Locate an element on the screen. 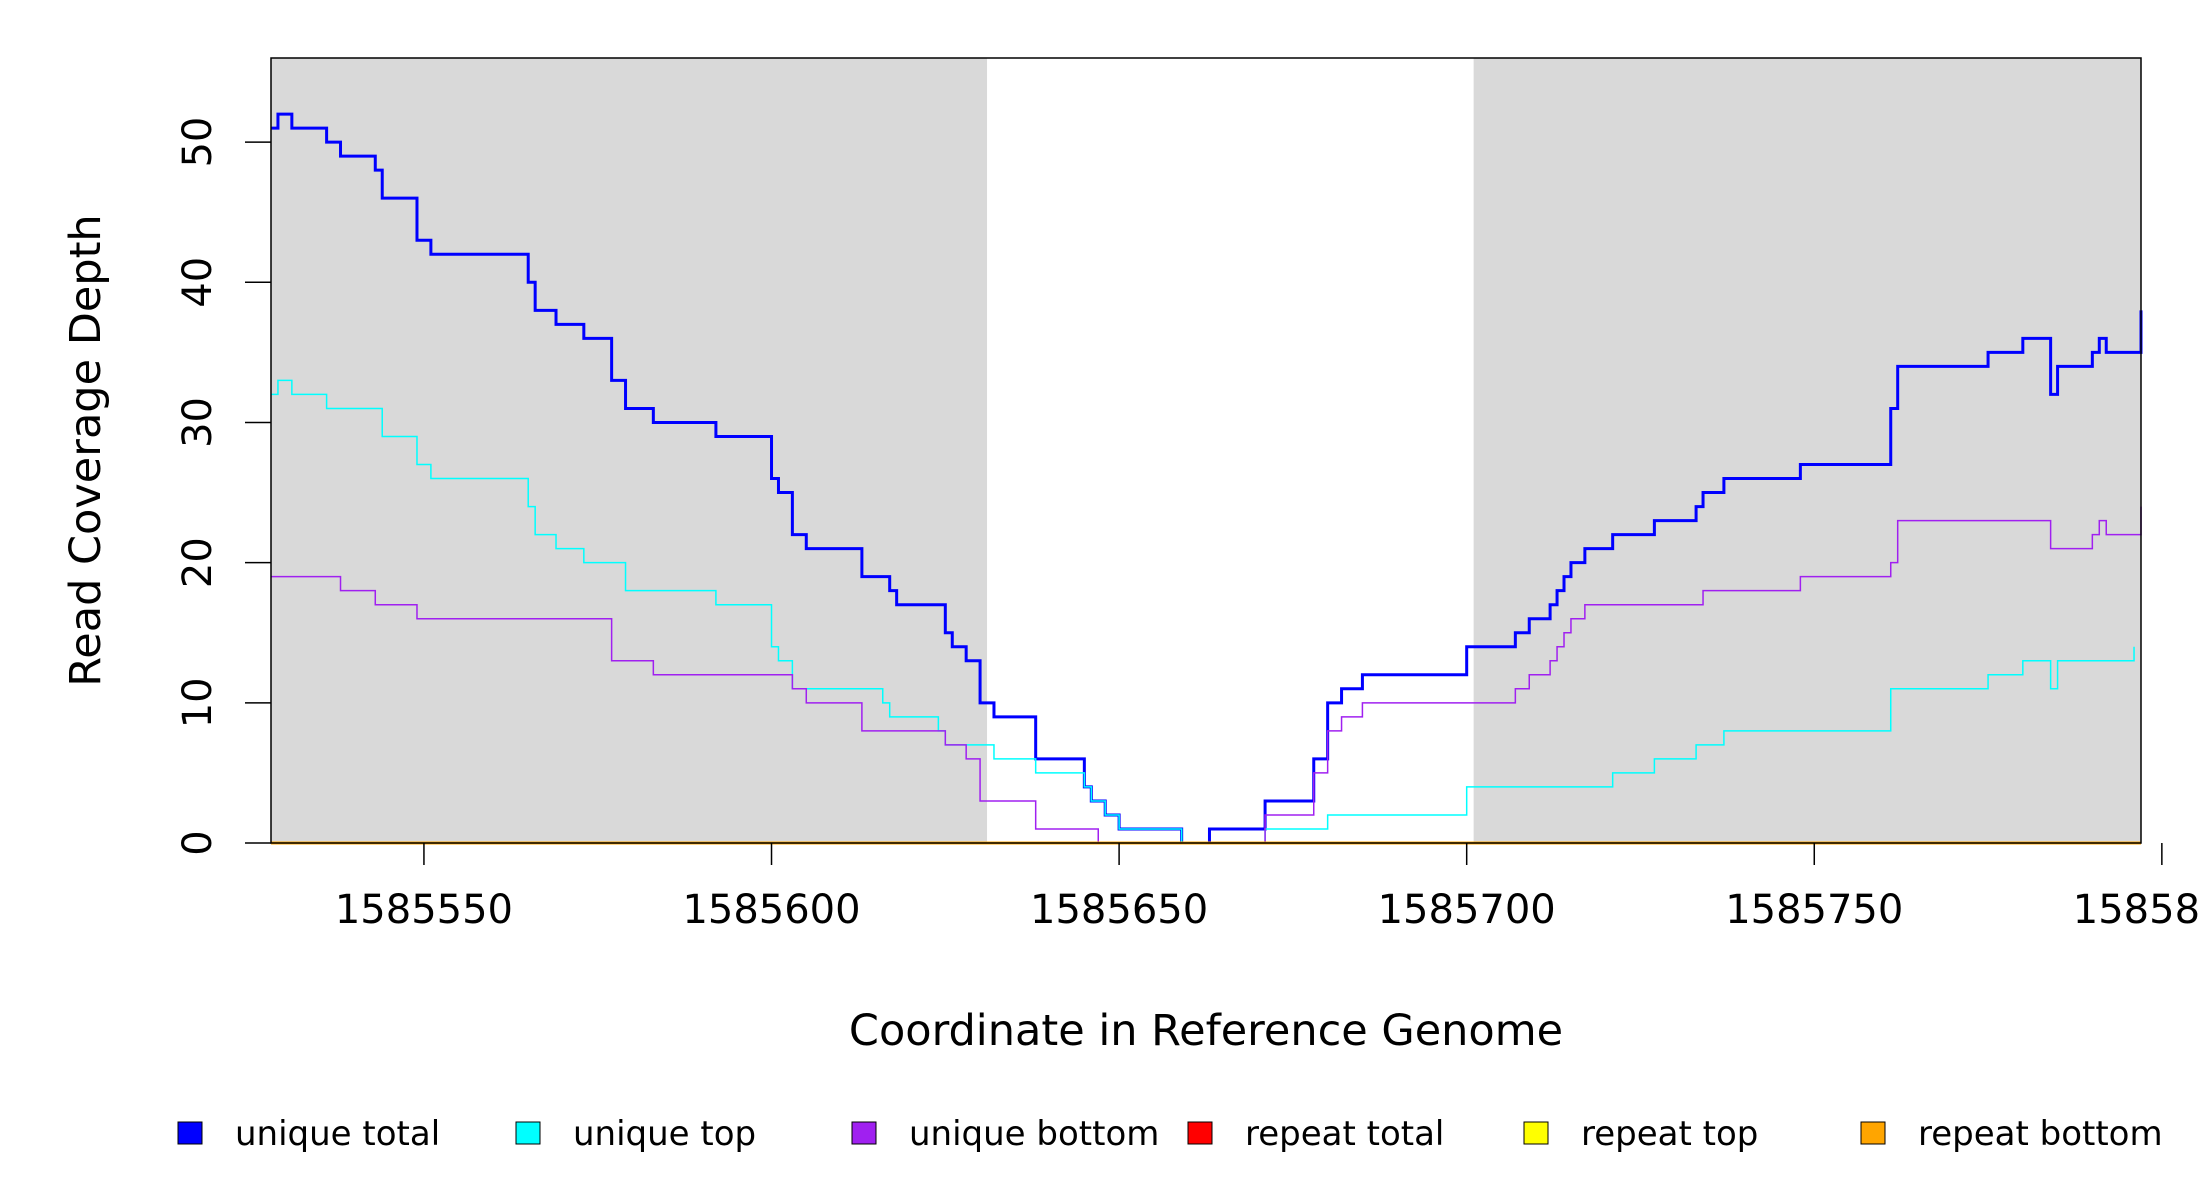 The image size is (2200, 1200). y-tick-label: 20 is located at coordinates (198, 562).